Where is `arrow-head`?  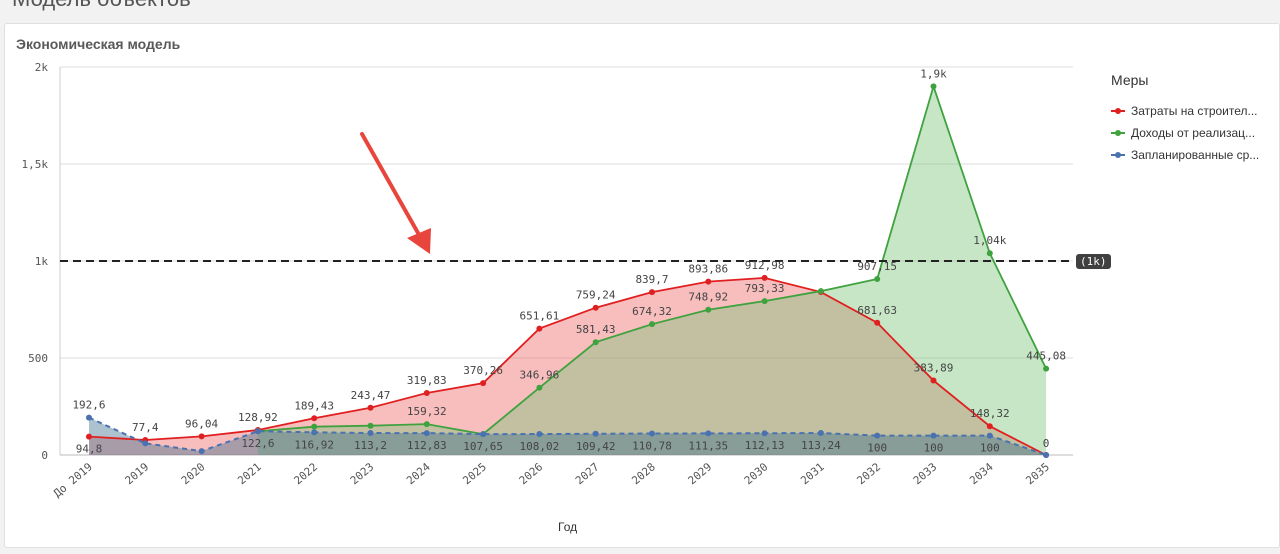
arrow-head is located at coordinates (419, 241).